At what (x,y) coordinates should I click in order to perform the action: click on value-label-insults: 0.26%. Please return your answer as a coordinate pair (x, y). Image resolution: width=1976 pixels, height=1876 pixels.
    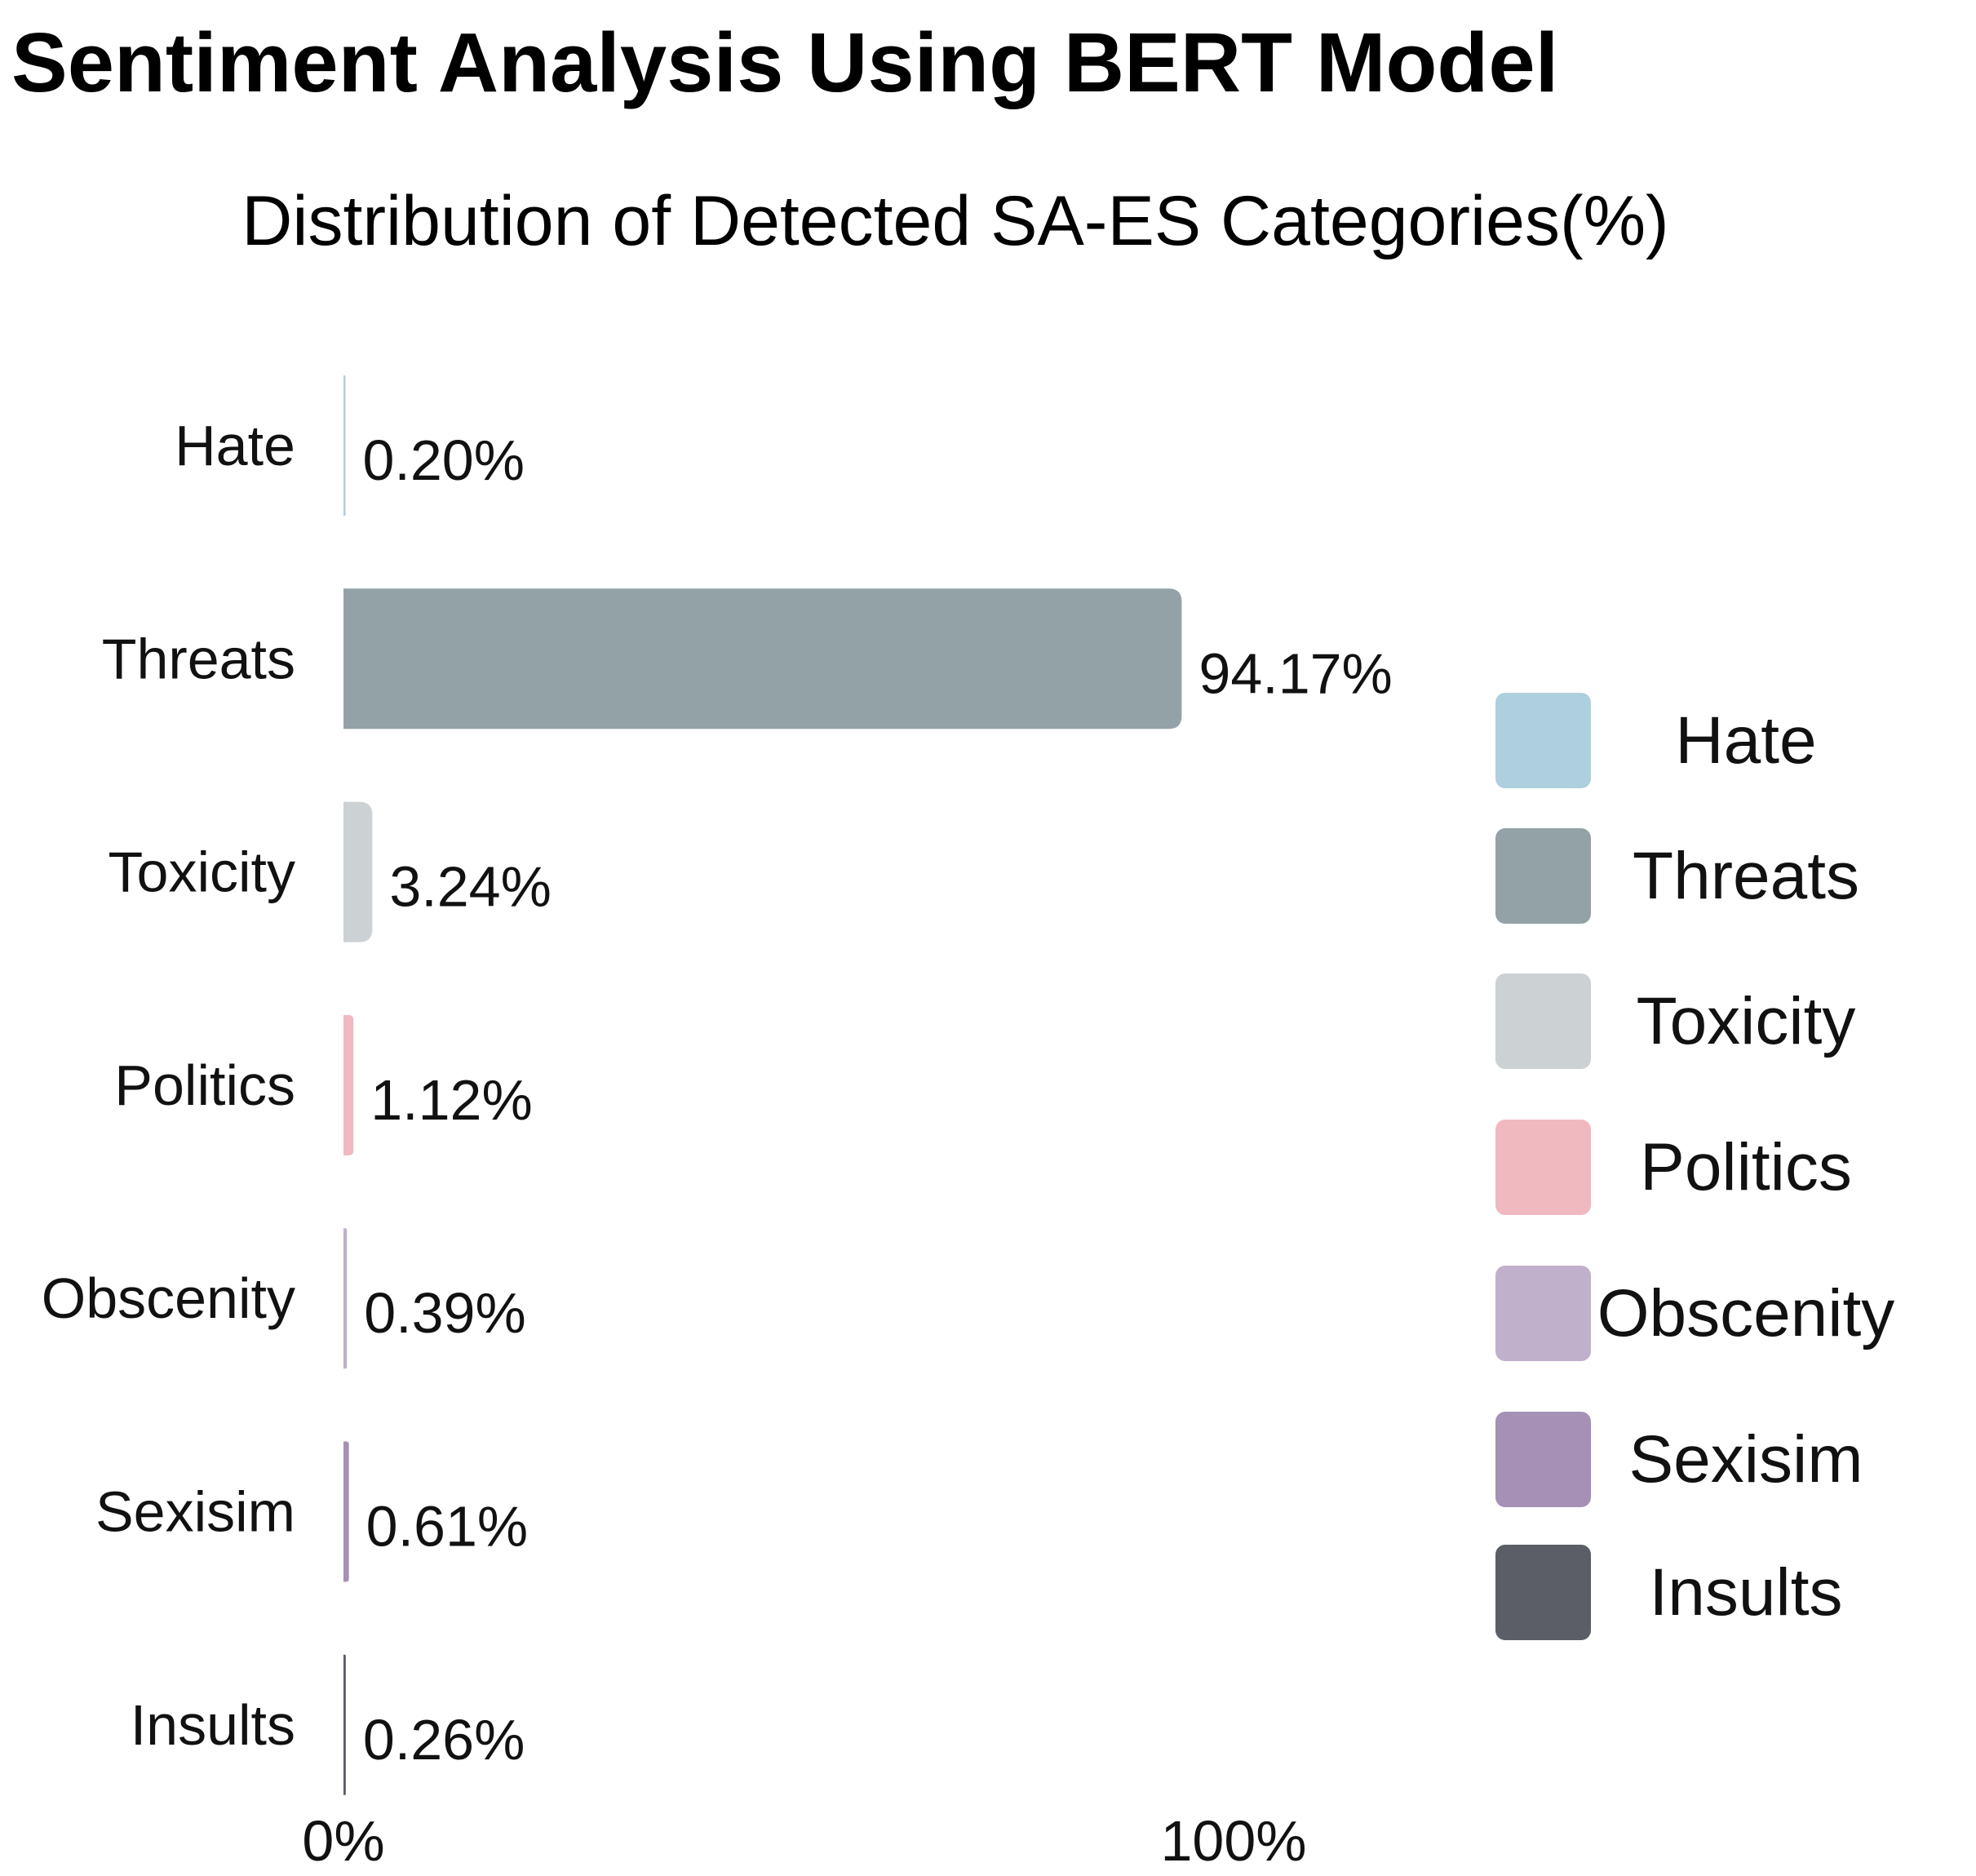
    Looking at the image, I should click on (444, 1740).